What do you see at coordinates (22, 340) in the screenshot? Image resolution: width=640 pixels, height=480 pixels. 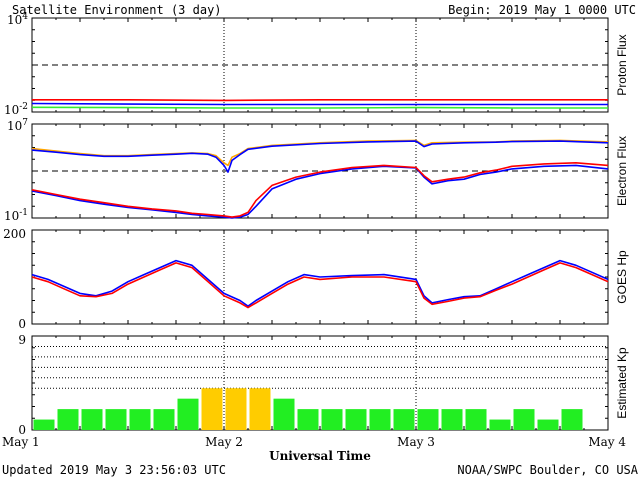 I see `y-tick-label: 9` at bounding box center [22, 340].